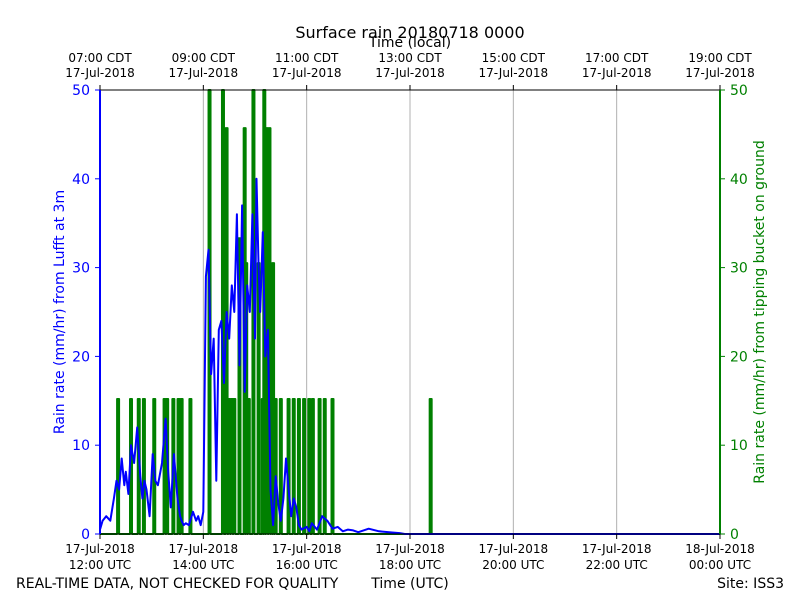 Image resolution: width=800 pixels, height=600 pixels. What do you see at coordinates (720, 565) in the screenshot?
I see `x-tick-label-bottom: 00:00 UTC` at bounding box center [720, 565].